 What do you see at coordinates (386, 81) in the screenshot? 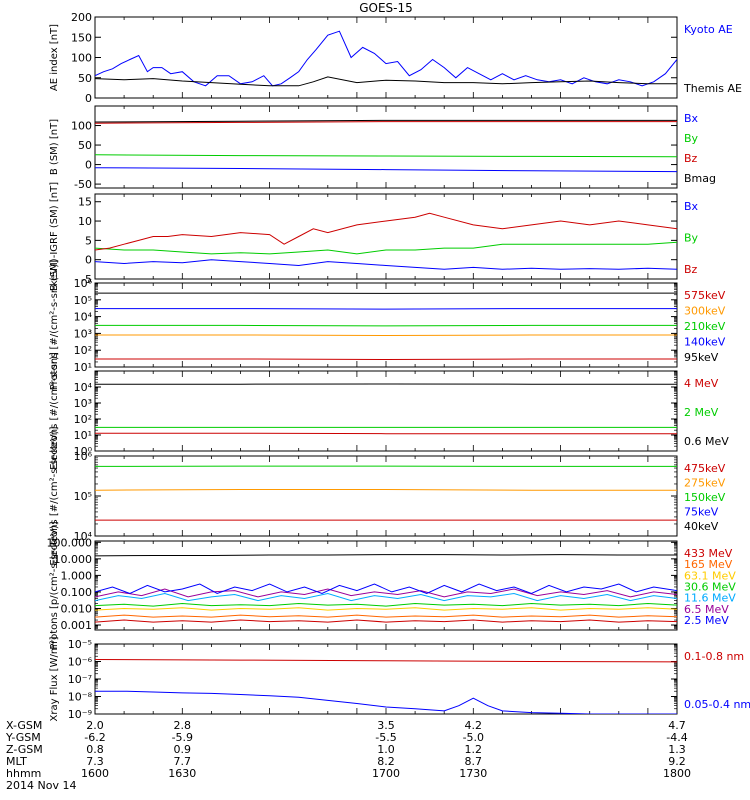
I see `series-line-themis-ae` at bounding box center [386, 81].